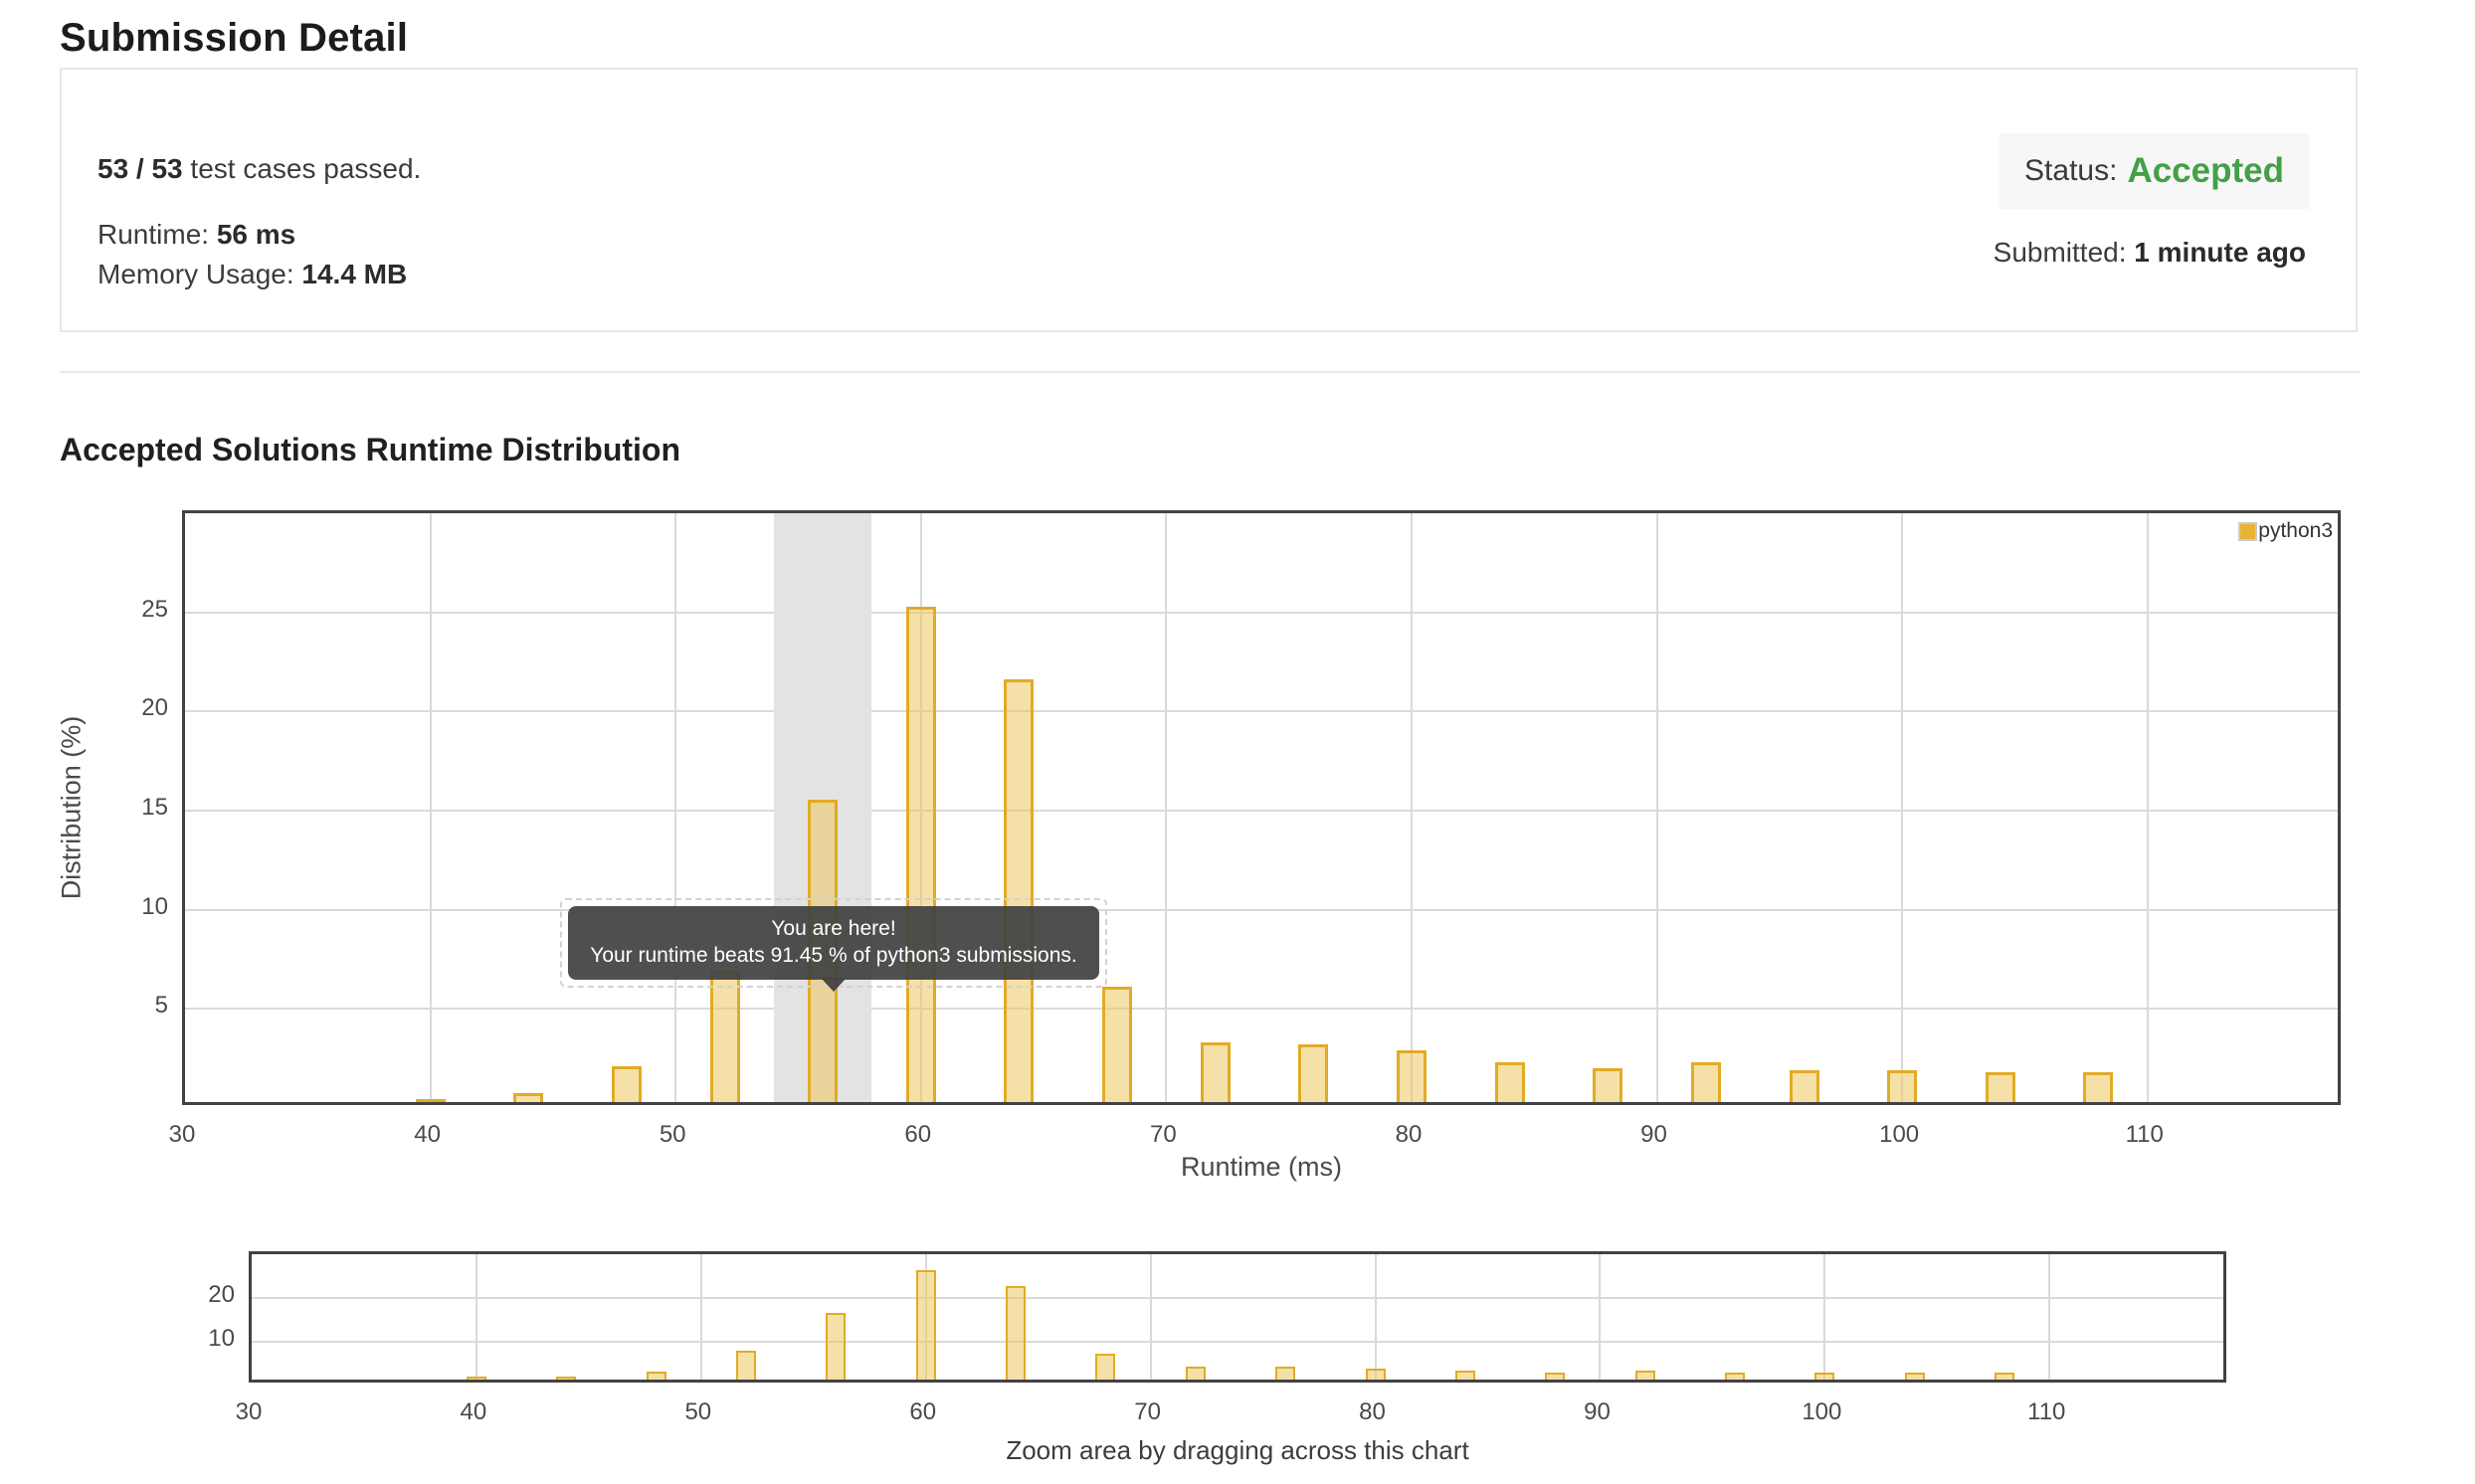  Describe the element at coordinates (234, 38) in the screenshot. I see `page-title: Submission Detail` at that location.